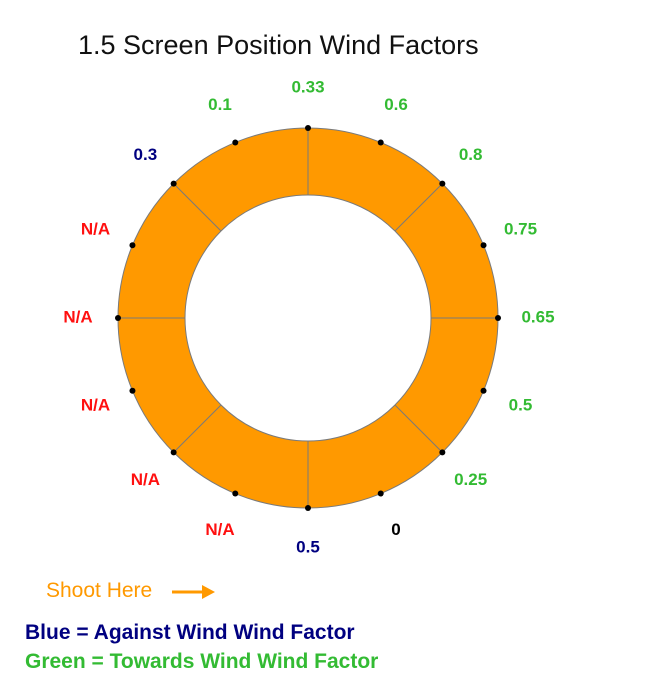 This screenshot has height=699, width=672. What do you see at coordinates (307, 86) in the screenshot?
I see `wind-factor-label: 0.33` at bounding box center [307, 86].